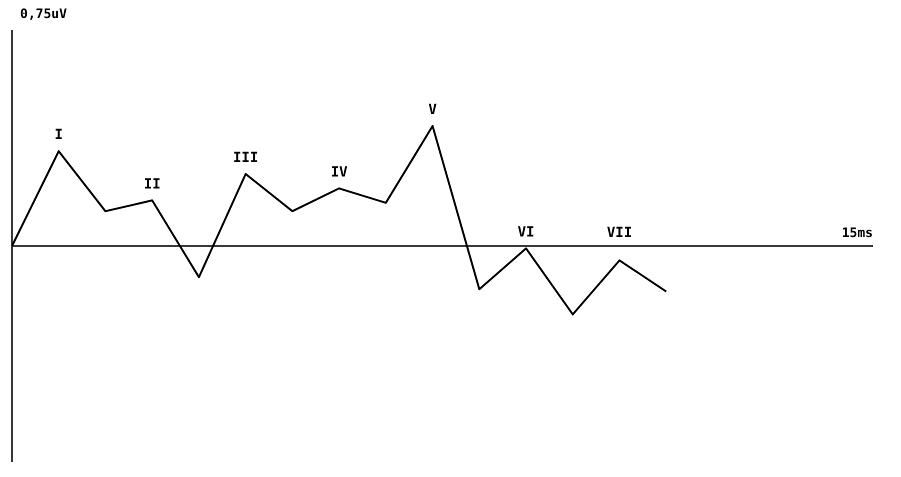 The image size is (901, 477). What do you see at coordinates (44, 14) in the screenshot?
I see `text: 0,75uV` at bounding box center [44, 14].